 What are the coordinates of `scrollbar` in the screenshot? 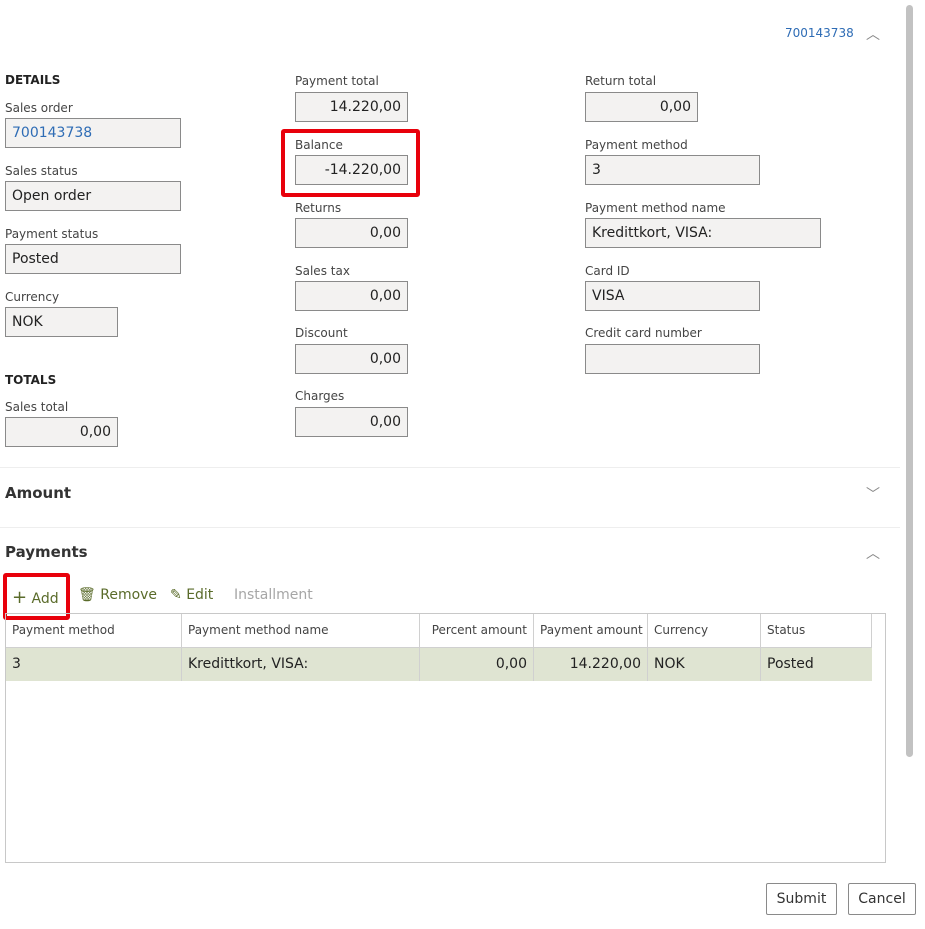 It's located at (909, 381).